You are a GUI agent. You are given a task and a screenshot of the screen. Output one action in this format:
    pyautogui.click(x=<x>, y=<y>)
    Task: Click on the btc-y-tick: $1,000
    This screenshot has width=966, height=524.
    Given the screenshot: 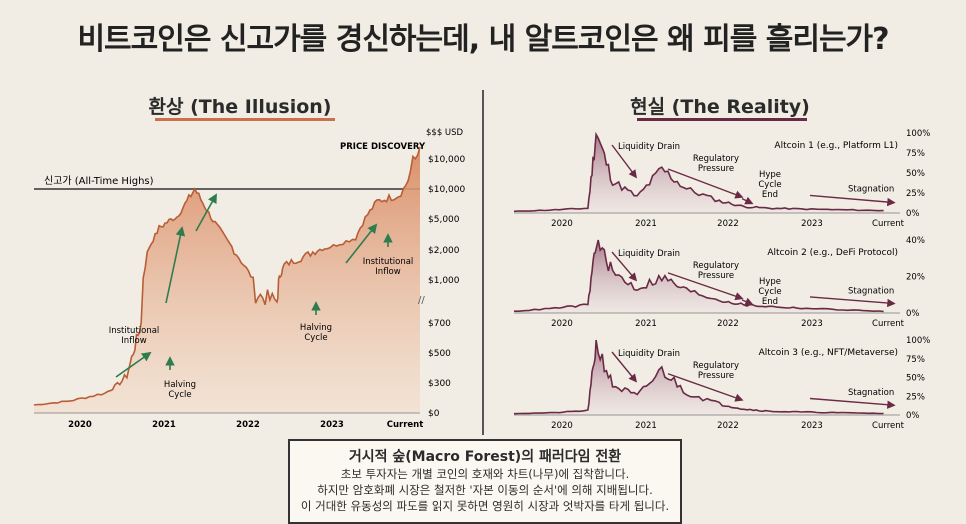 What is the action you would take?
    pyautogui.click(x=444, y=281)
    